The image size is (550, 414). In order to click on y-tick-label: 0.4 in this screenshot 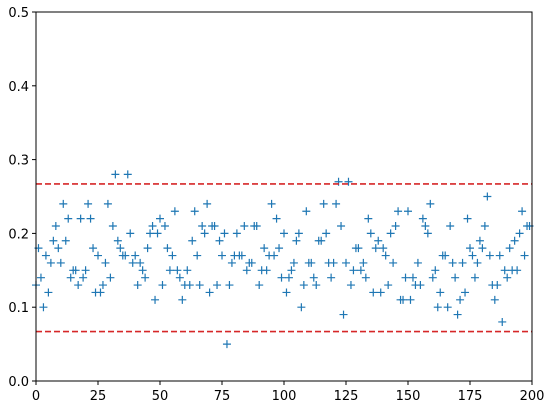, I will do `click(18, 87)`.